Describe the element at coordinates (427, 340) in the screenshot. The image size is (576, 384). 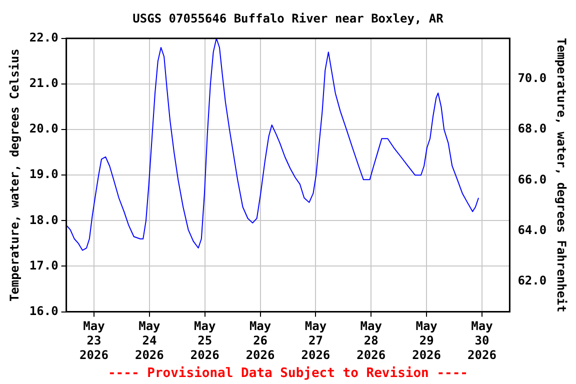
I see `x-tick-label: May 29 2026` at that location.